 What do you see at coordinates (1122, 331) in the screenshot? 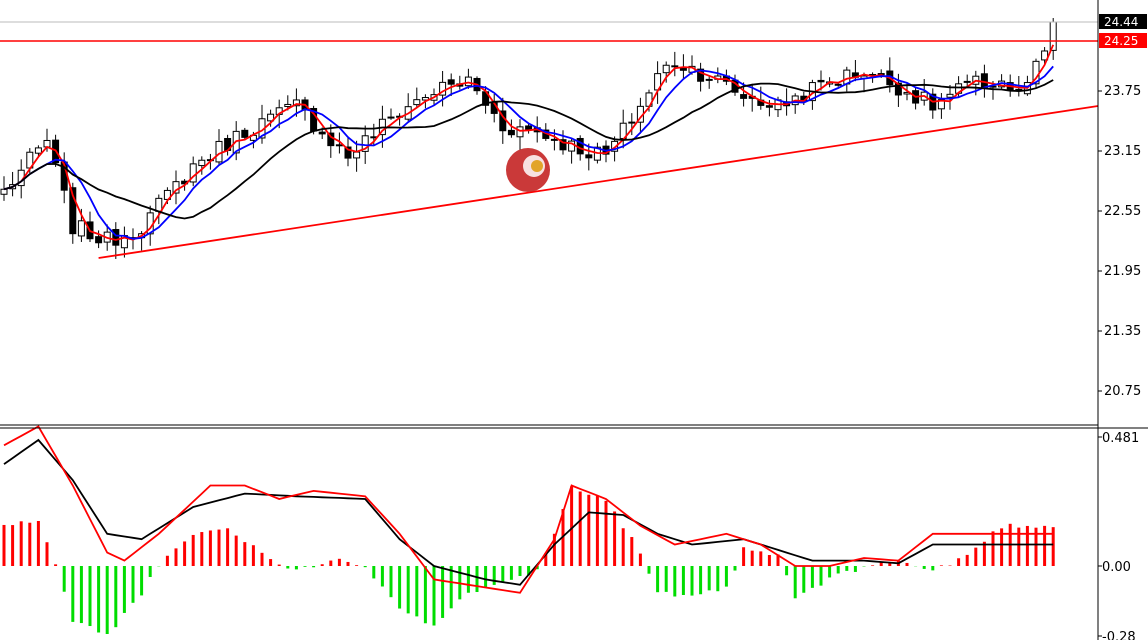
I see `y-tick-label: 21.35` at bounding box center [1122, 331].